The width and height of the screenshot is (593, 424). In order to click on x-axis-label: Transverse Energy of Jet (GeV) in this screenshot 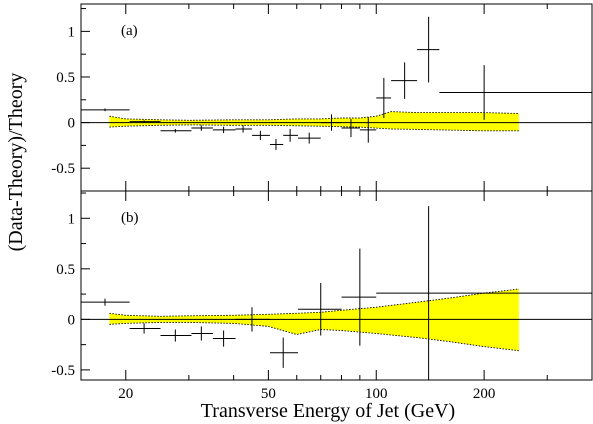, I will do `click(328, 411)`.